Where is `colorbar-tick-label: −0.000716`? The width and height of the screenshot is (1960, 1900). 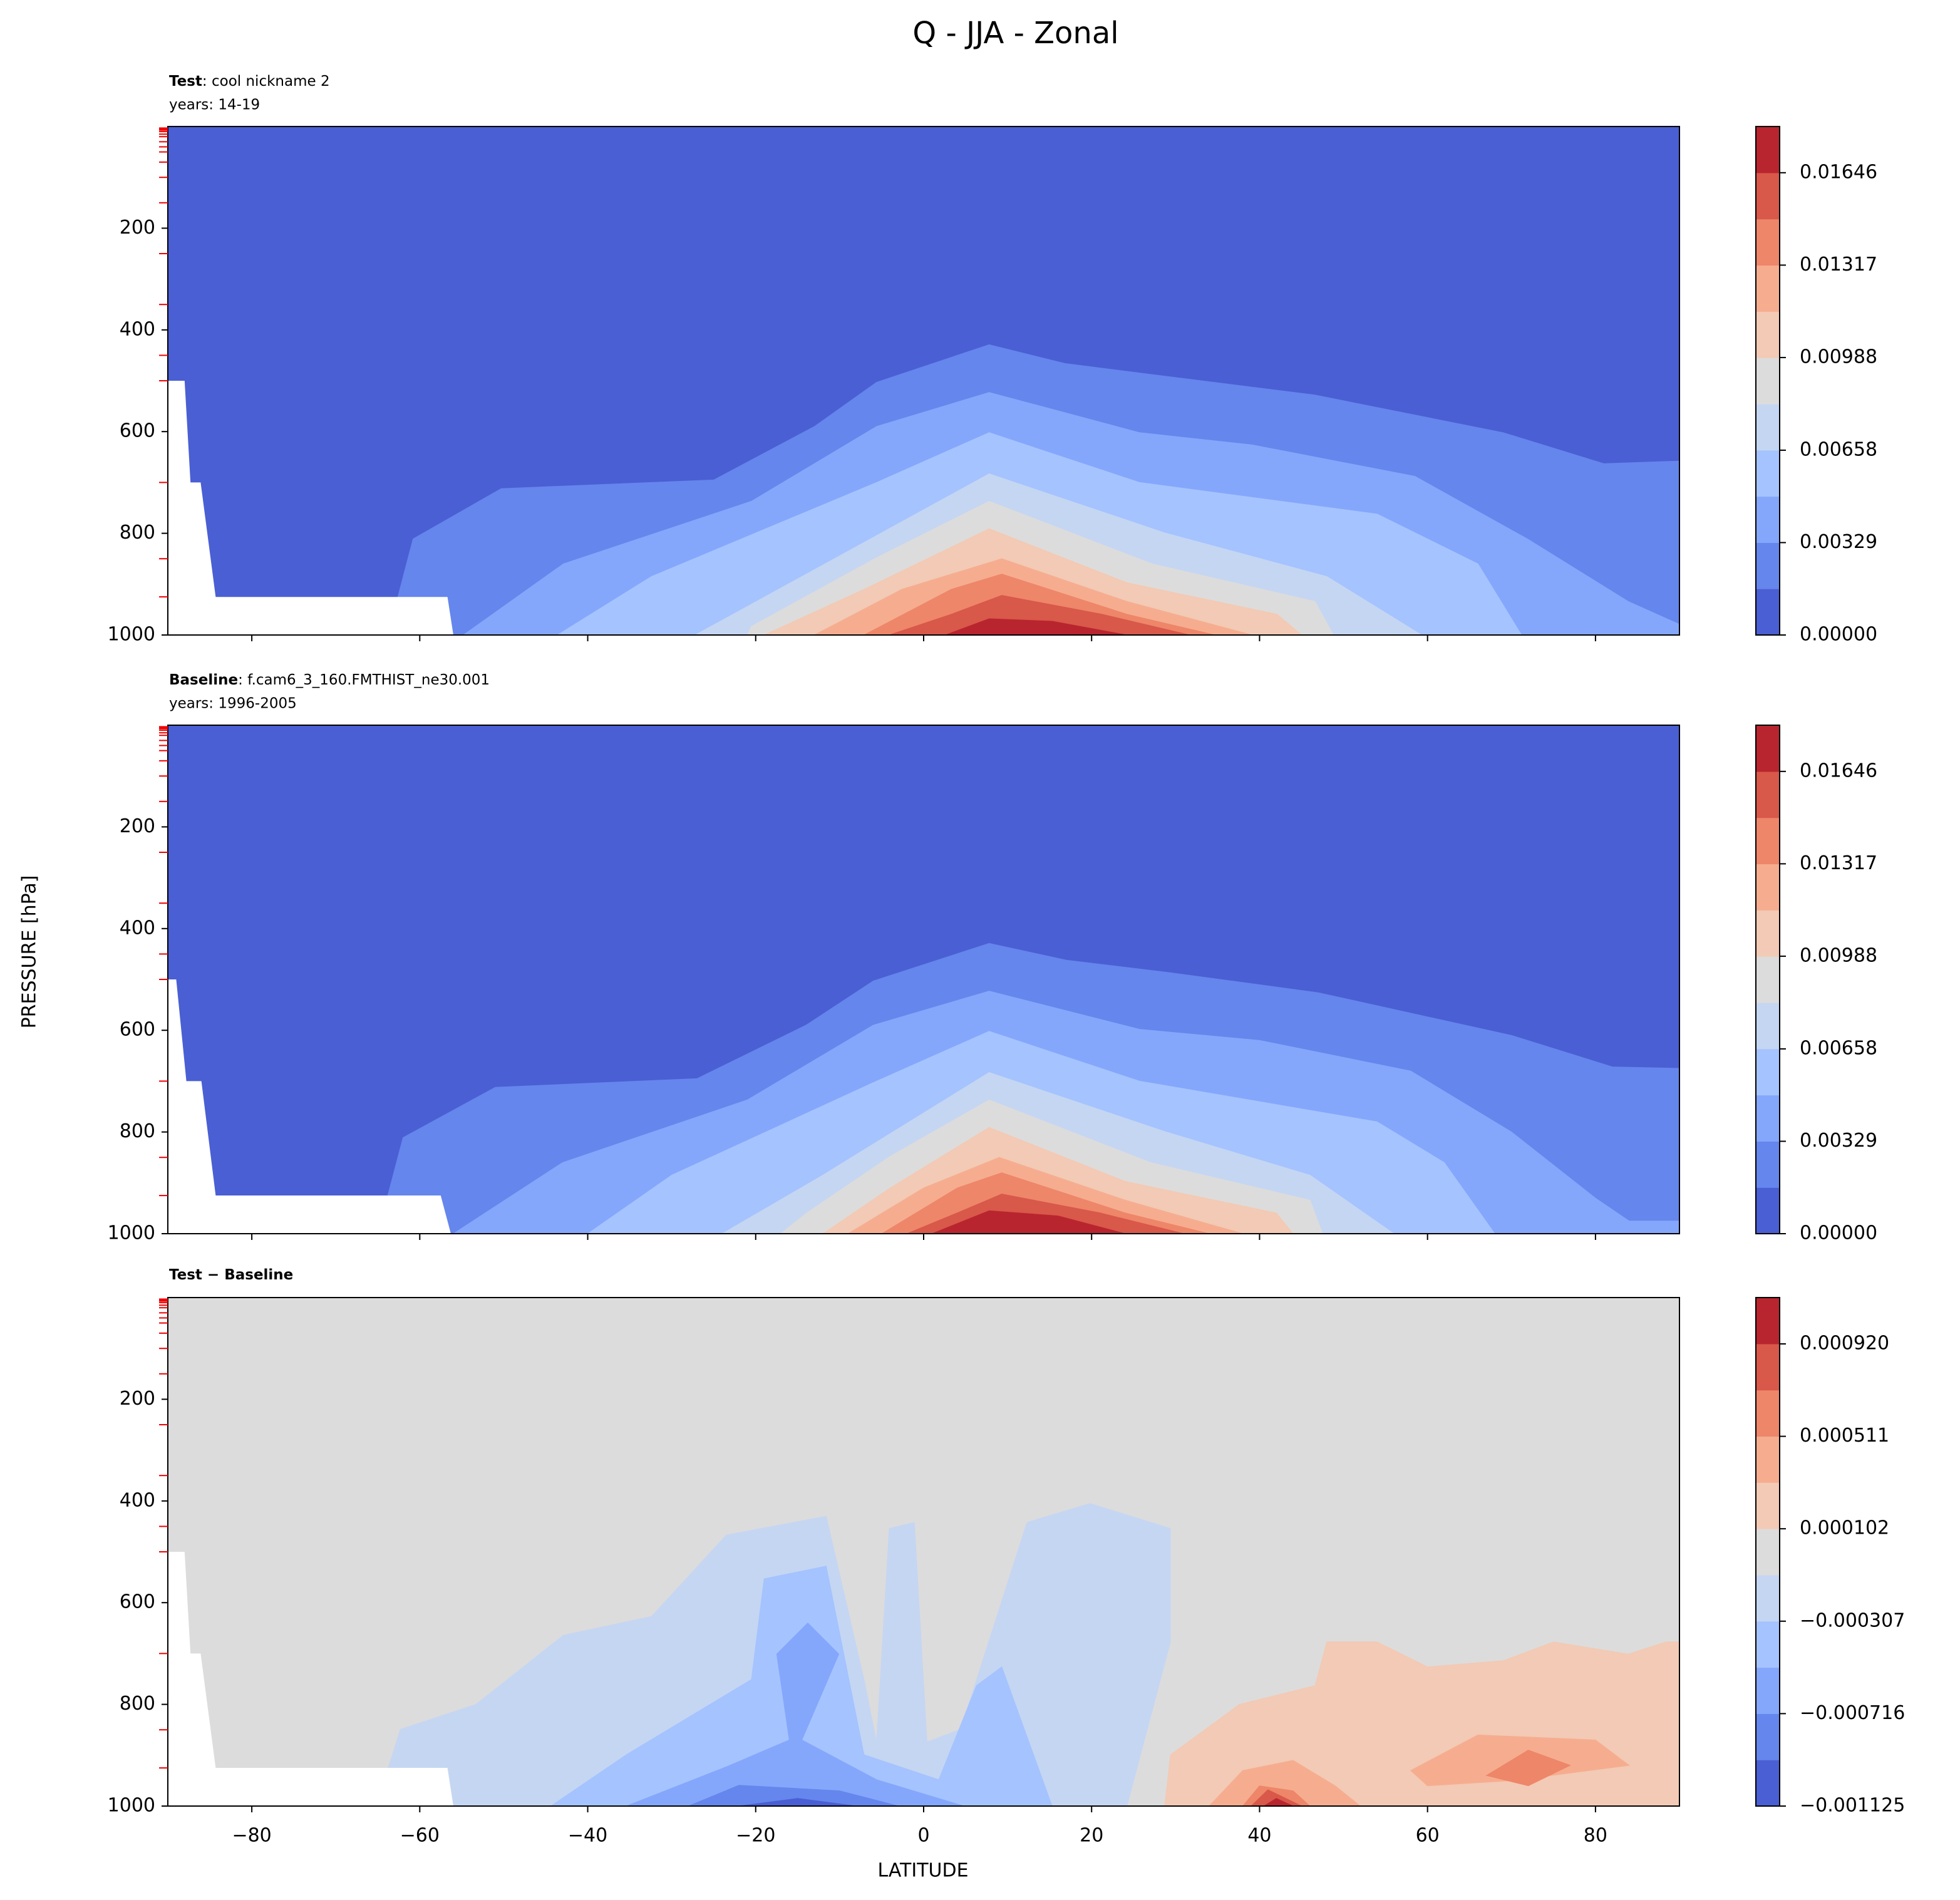 colorbar-tick-label: −0.000716 is located at coordinates (1852, 1713).